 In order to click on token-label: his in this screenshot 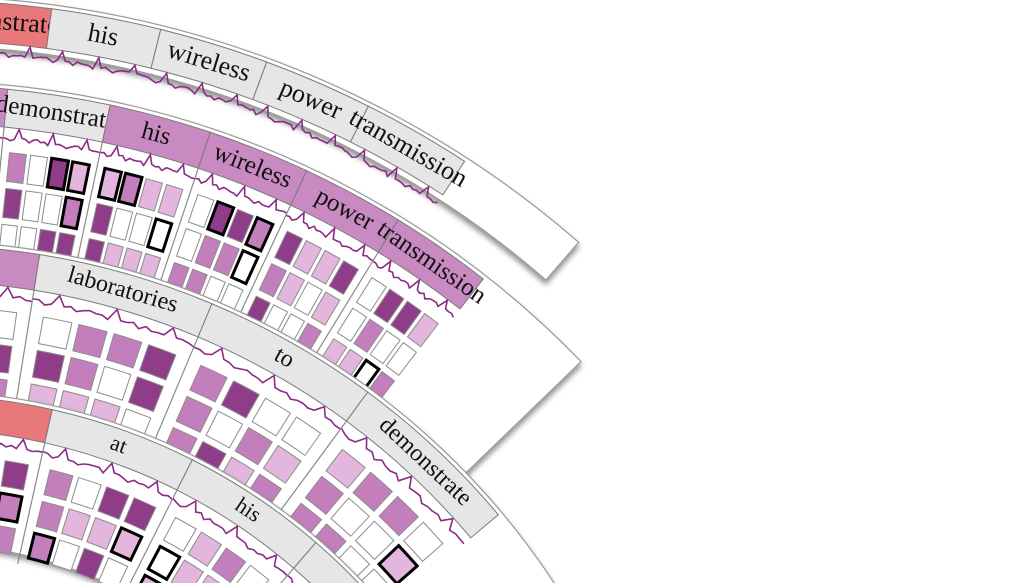, I will do `click(103, 35)`.